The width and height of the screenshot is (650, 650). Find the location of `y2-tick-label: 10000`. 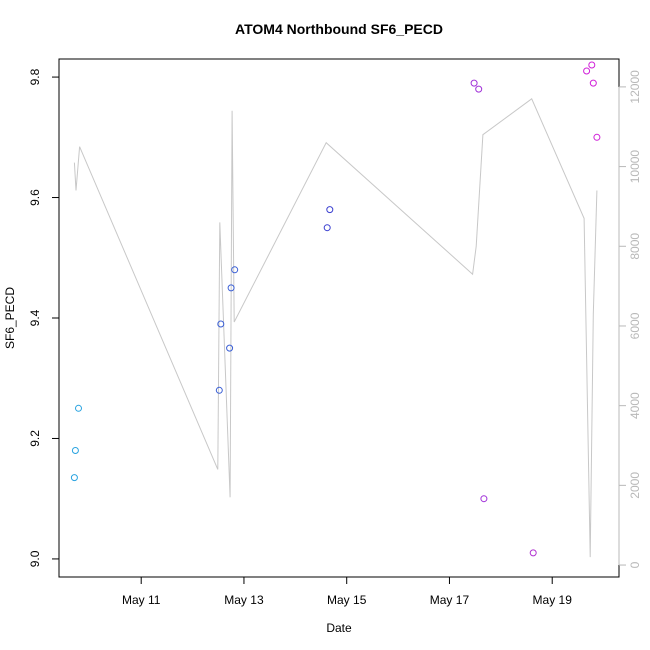

y2-tick-label: 10000 is located at coordinates (635, 167).